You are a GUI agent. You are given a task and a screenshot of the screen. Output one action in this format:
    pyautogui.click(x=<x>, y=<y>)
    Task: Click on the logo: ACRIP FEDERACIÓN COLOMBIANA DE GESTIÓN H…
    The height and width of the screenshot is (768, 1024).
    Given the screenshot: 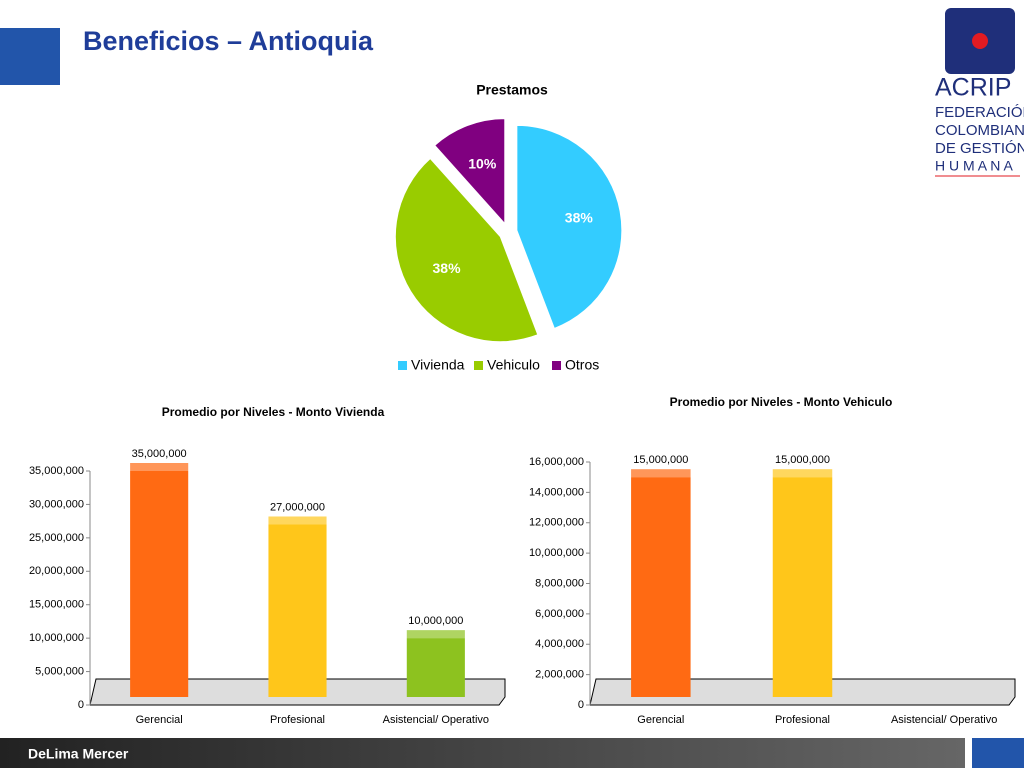 What is the action you would take?
    pyautogui.click(x=979, y=92)
    